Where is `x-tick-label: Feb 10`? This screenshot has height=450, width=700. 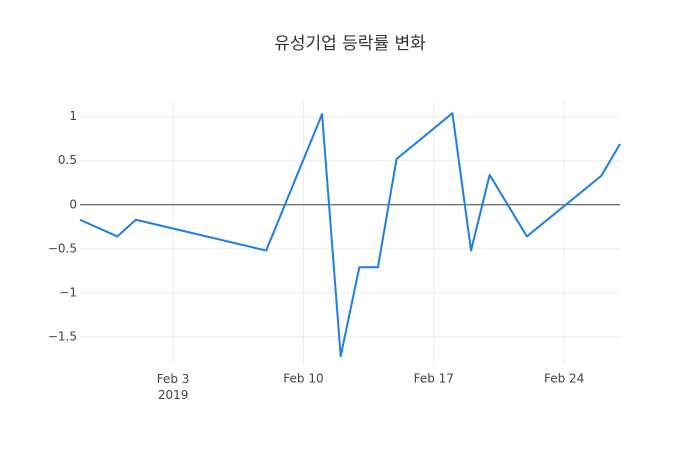
x-tick-label: Feb 10 is located at coordinates (303, 379).